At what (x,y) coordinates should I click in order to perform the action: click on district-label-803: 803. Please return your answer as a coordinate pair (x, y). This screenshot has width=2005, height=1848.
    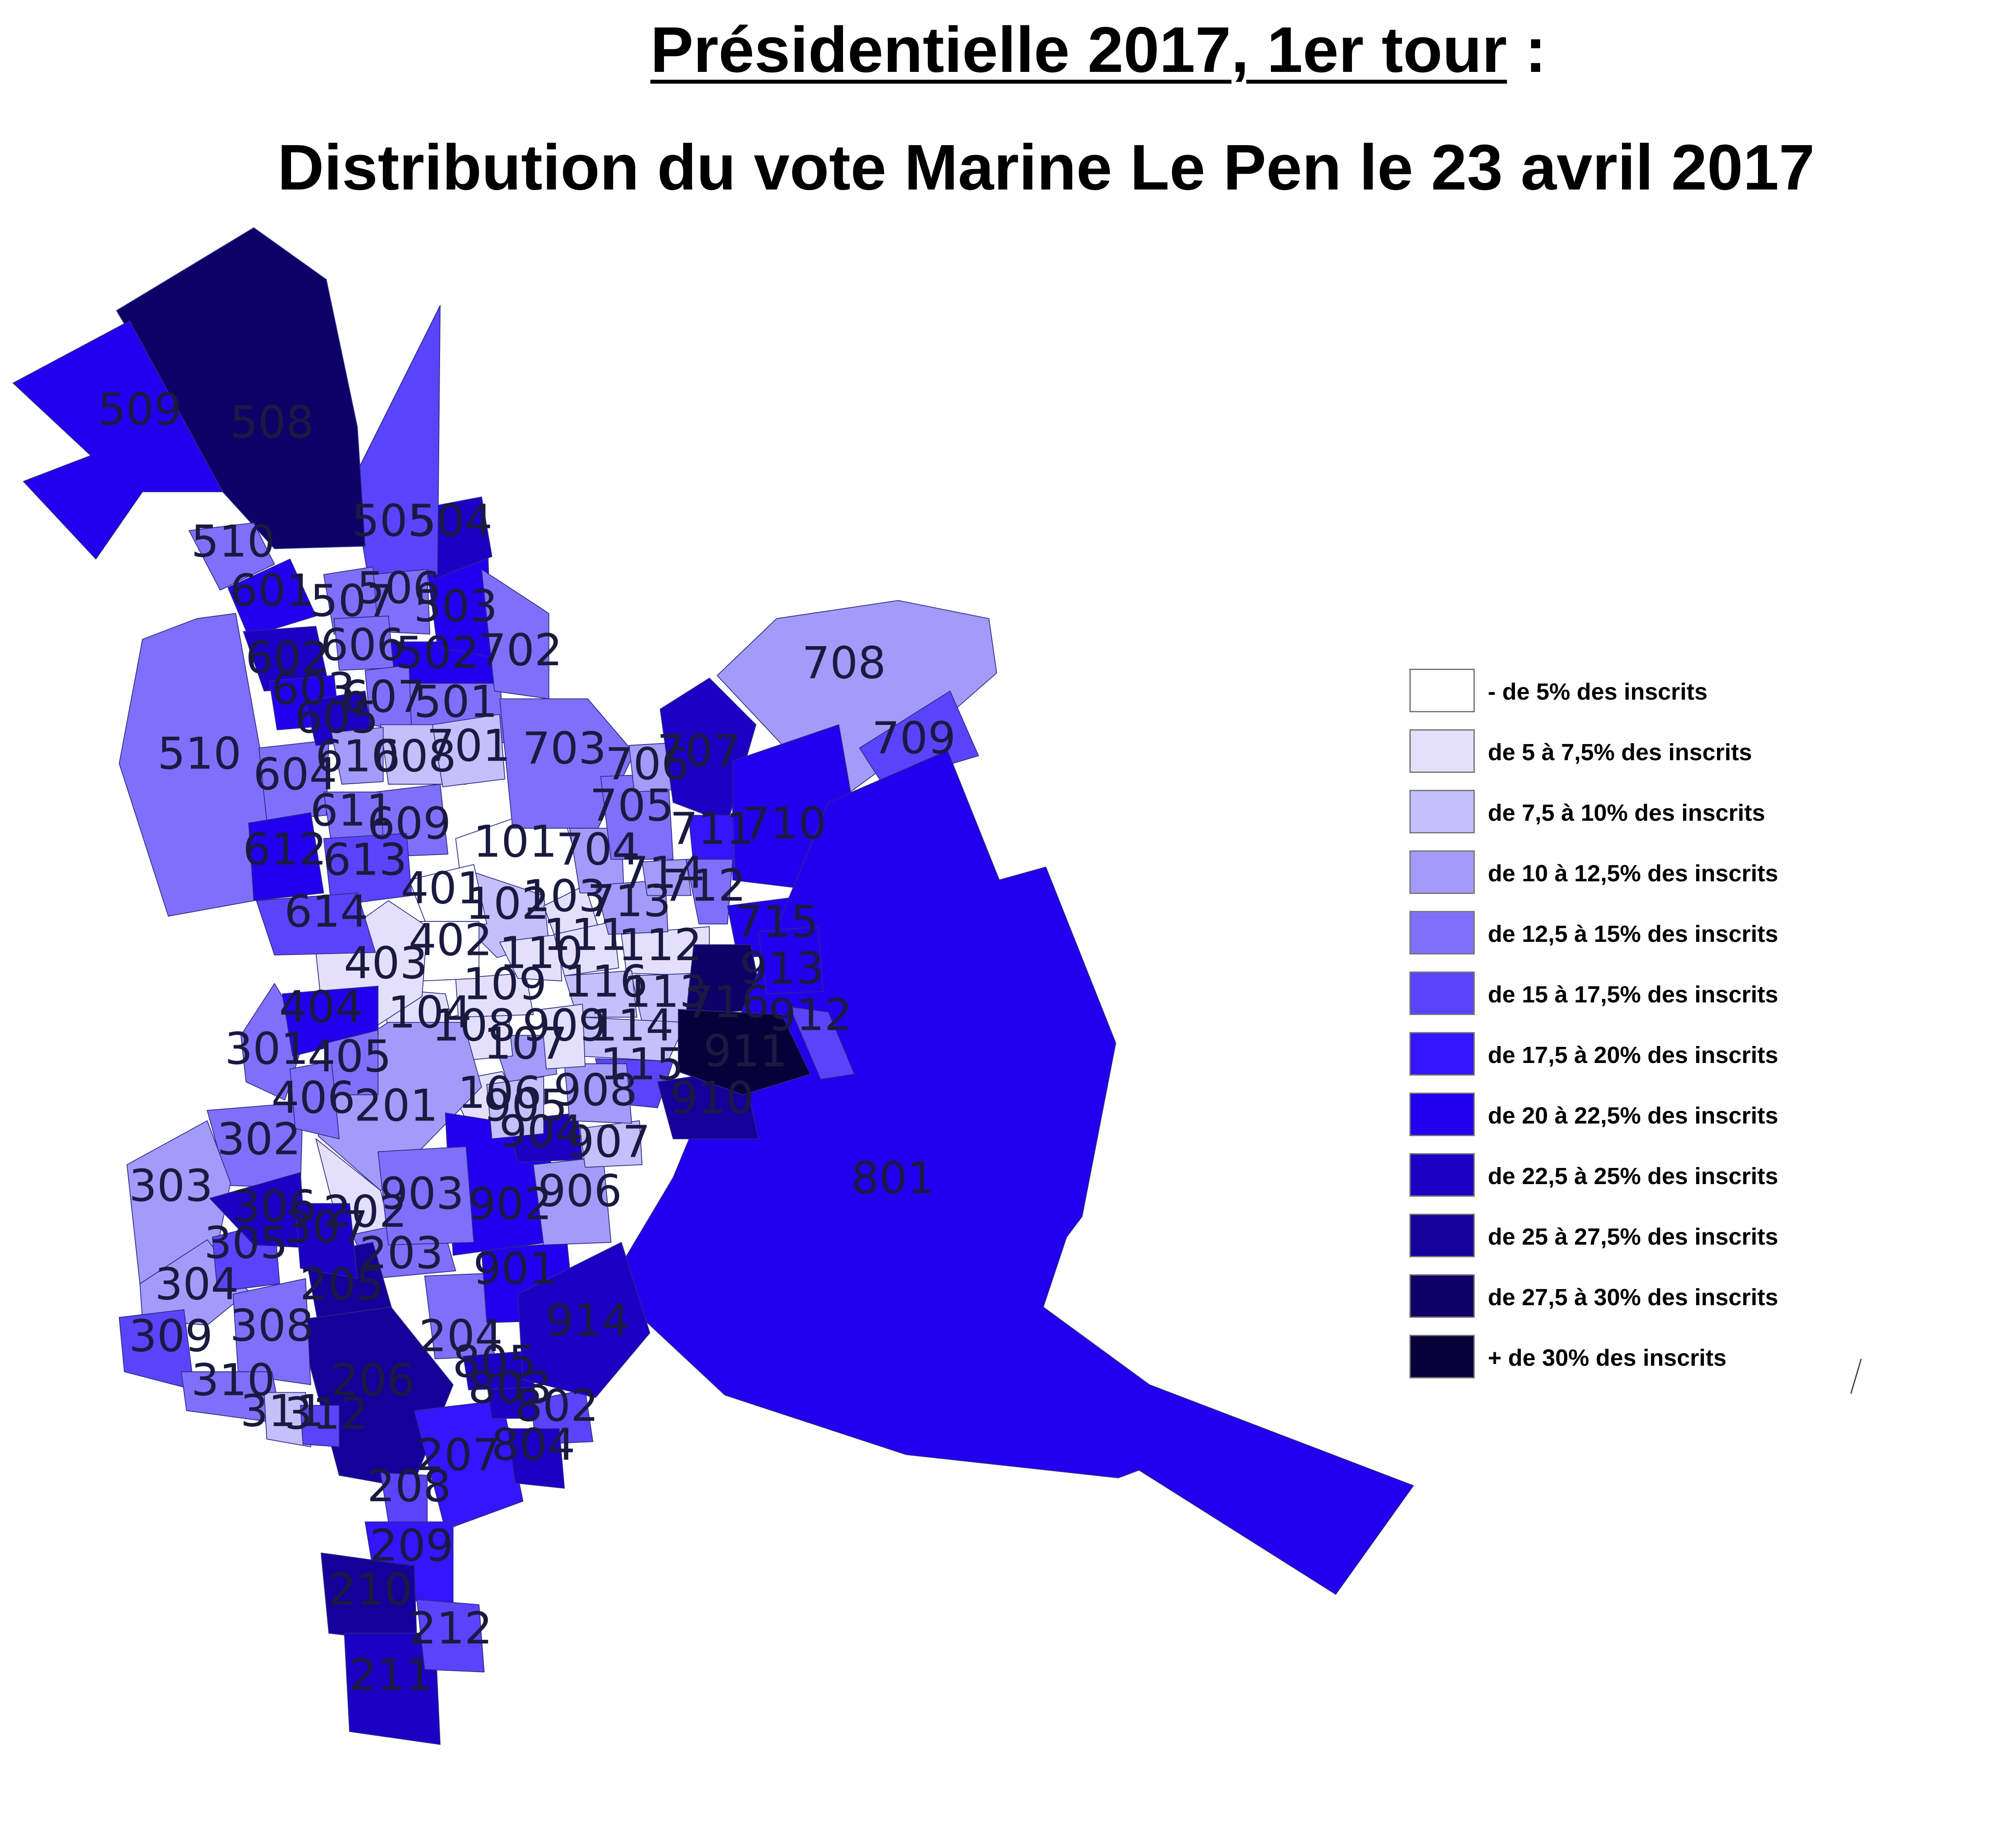
    Looking at the image, I should click on (510, 1387).